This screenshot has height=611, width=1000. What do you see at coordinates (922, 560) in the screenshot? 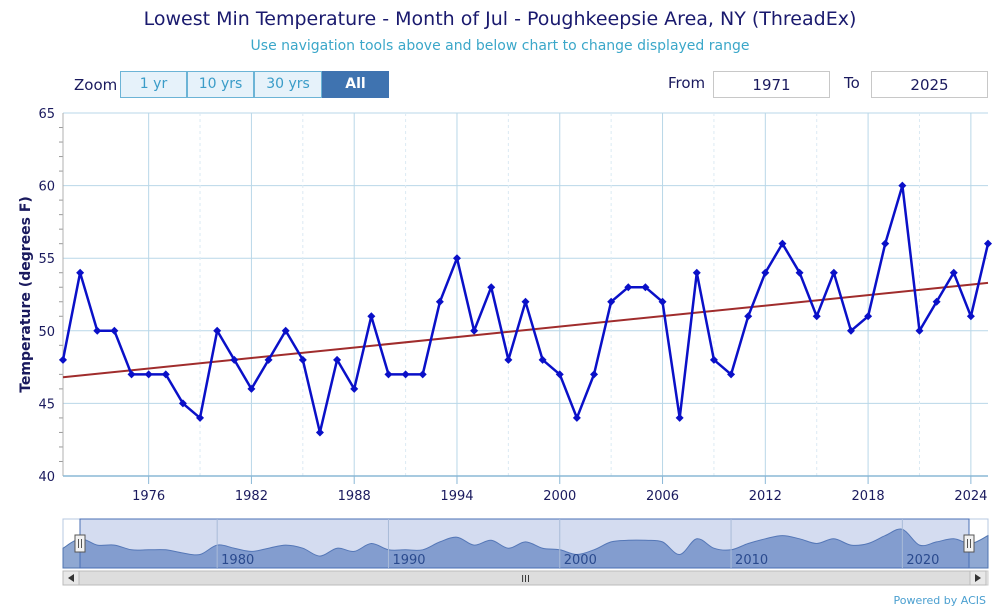
I see `navigator-label: 2020` at bounding box center [922, 560].